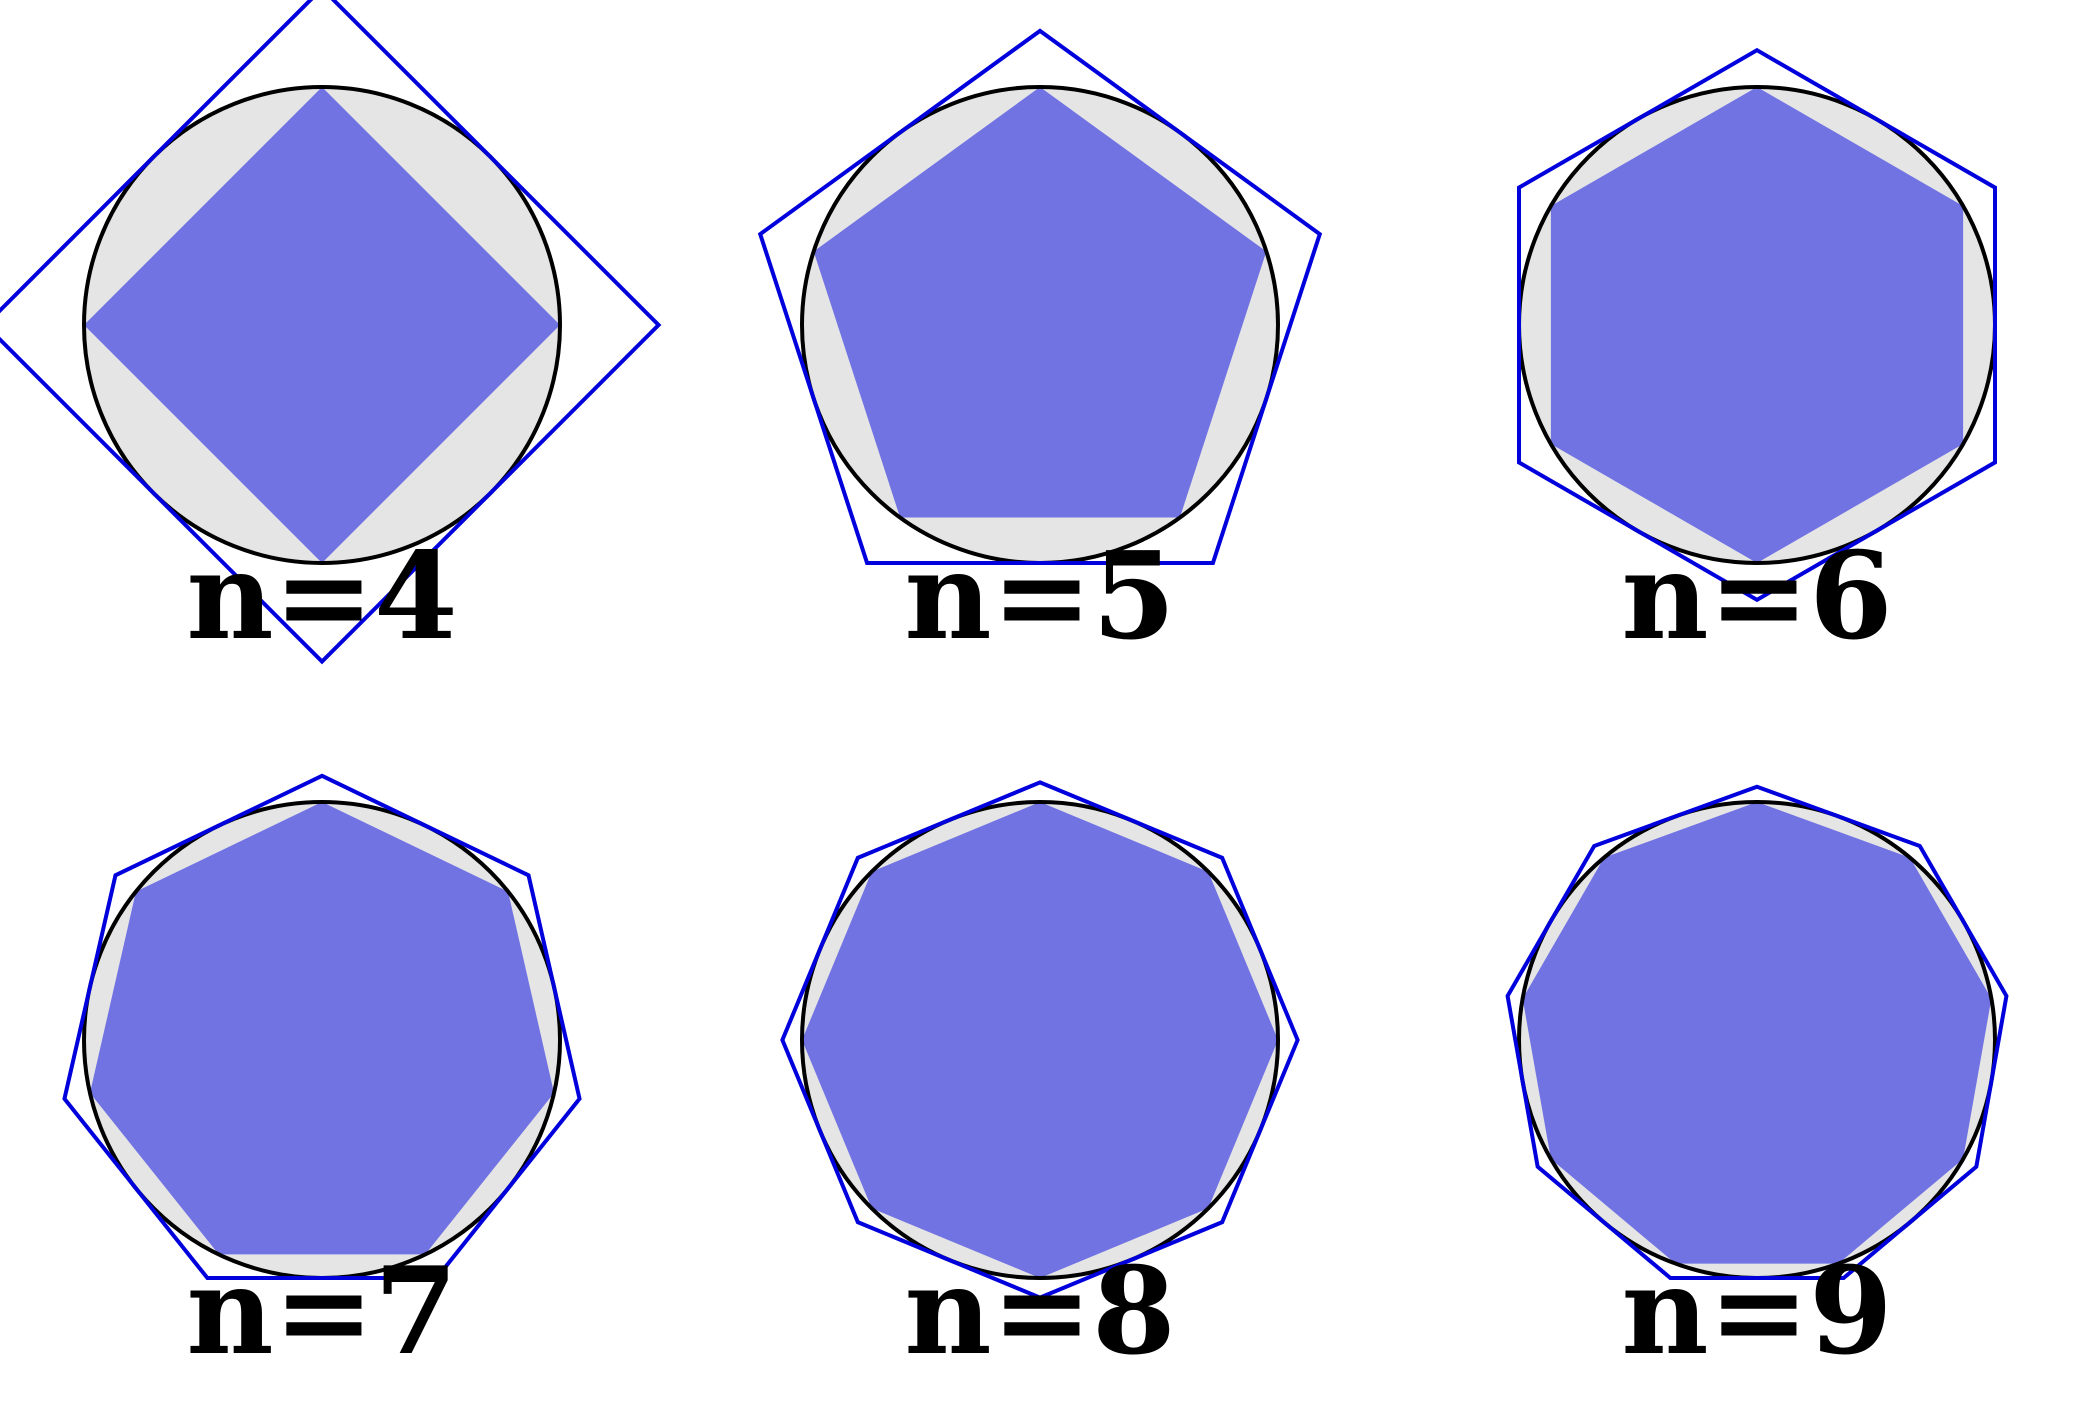  What do you see at coordinates (1040, 302) in the screenshot?
I see `inscribed-polygon-n5` at bounding box center [1040, 302].